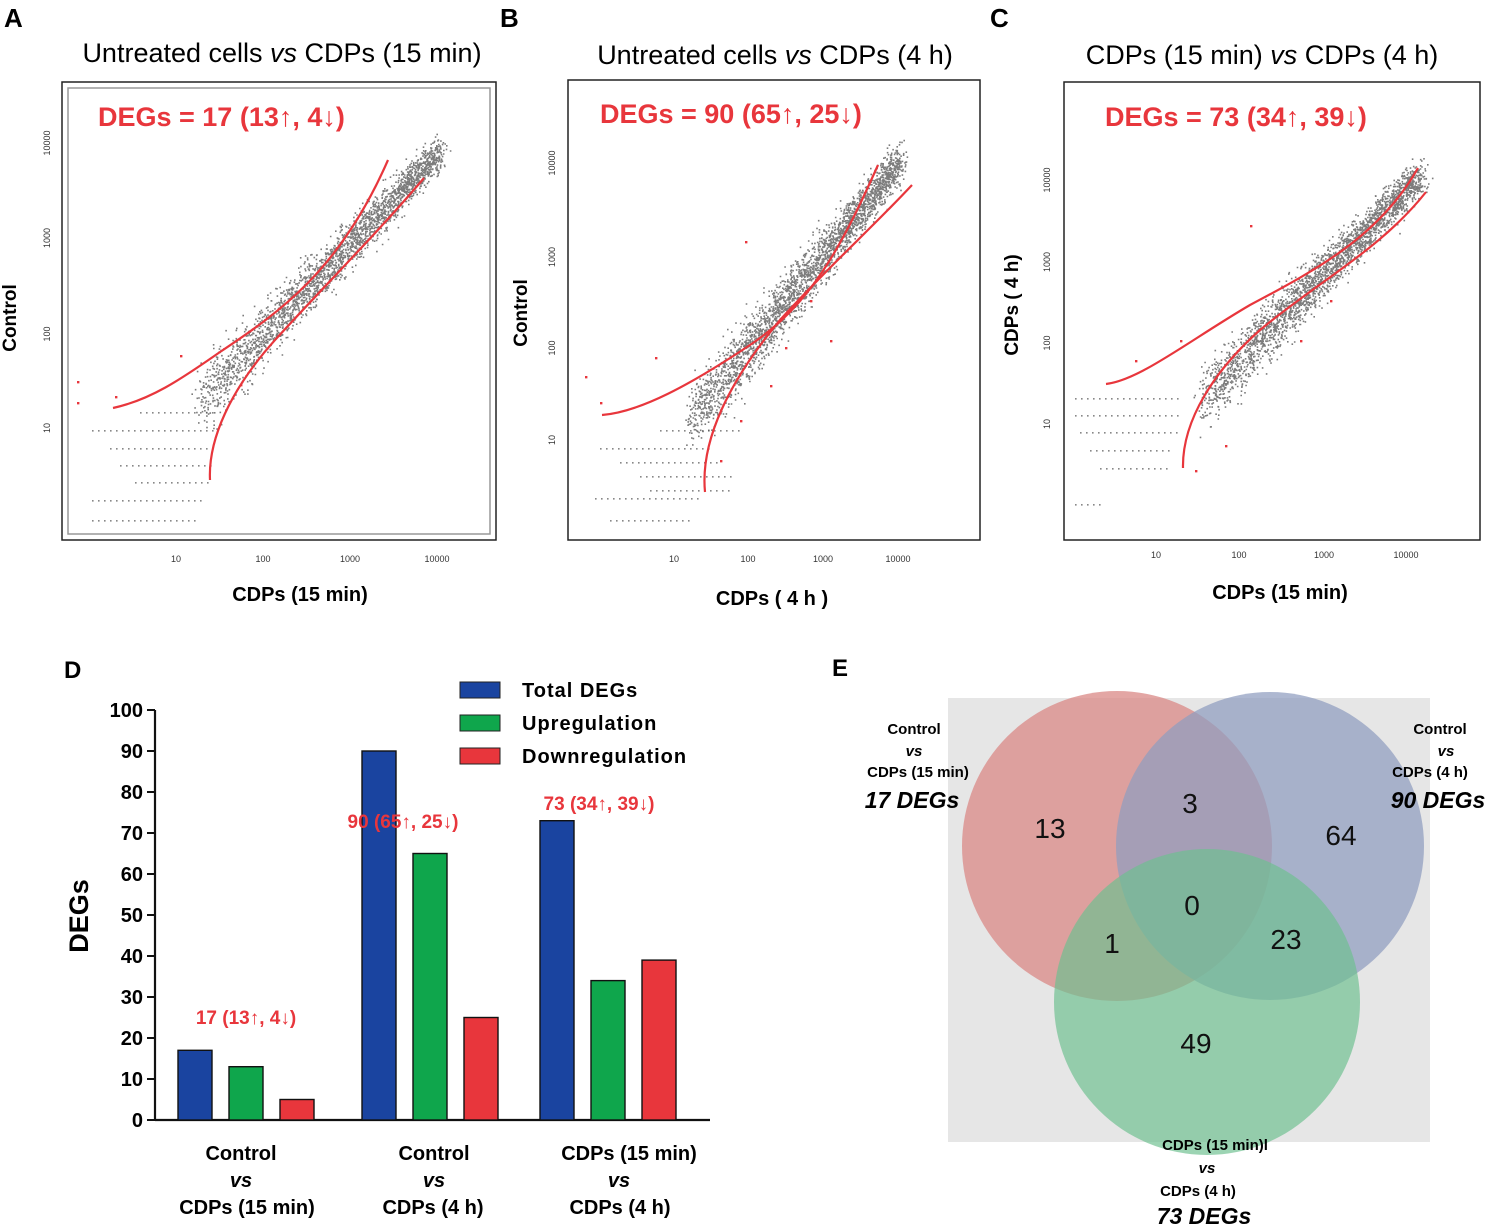  What do you see at coordinates (434, 1181) in the screenshot?
I see `category-2-line2: vs` at bounding box center [434, 1181].